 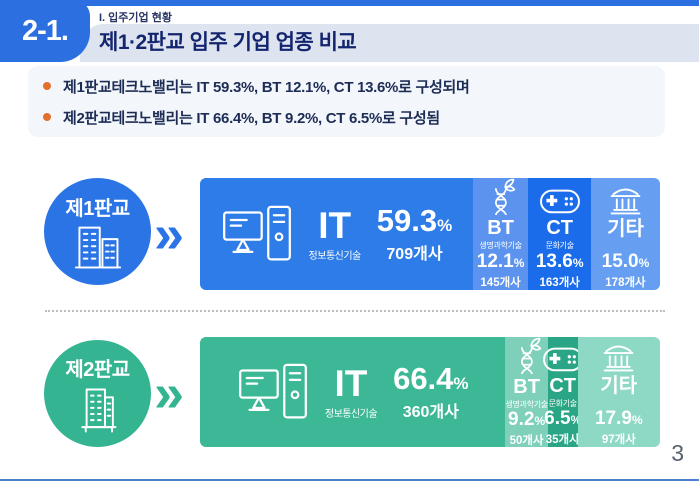 I want to click on segment-percent: 15.0%, so click(x=625, y=261).